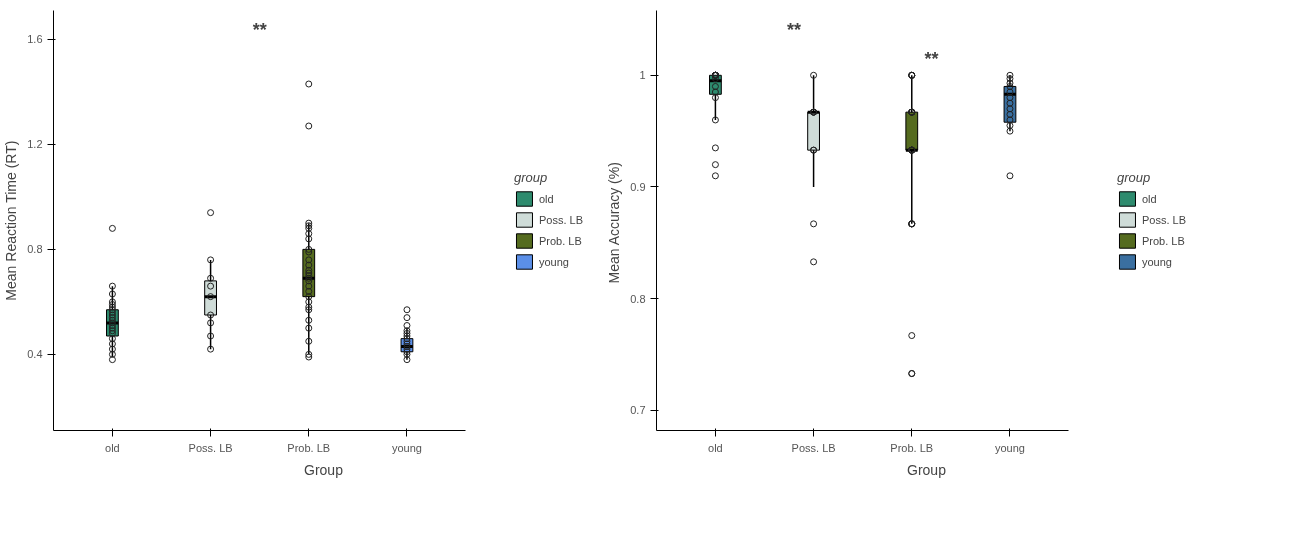 This screenshot has width=1308, height=557. What do you see at coordinates (35, 39) in the screenshot?
I see `y-tick-label: 1.6` at bounding box center [35, 39].